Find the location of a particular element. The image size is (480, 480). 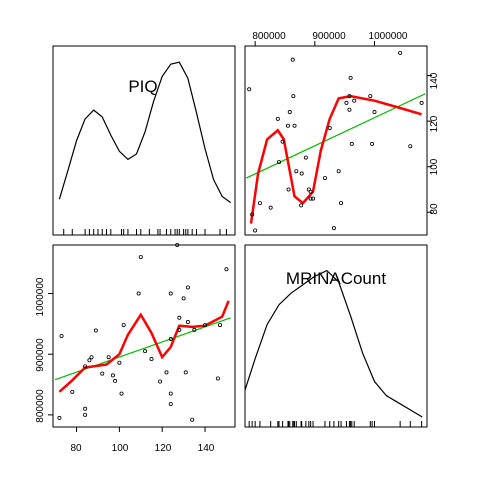

top-axis-tick-label: 900000 is located at coordinates (329, 36).